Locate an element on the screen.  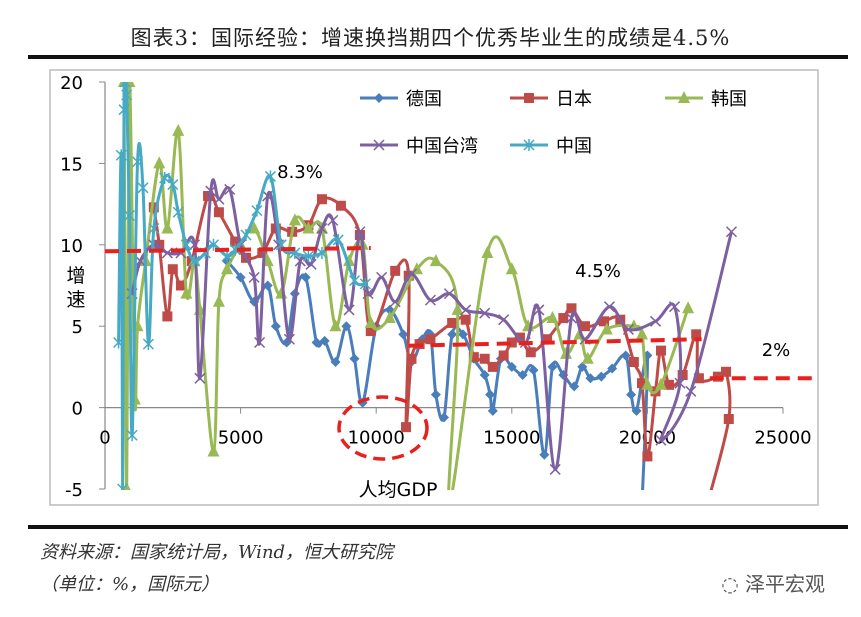
legend-item: 日本 is located at coordinates (551, 99).